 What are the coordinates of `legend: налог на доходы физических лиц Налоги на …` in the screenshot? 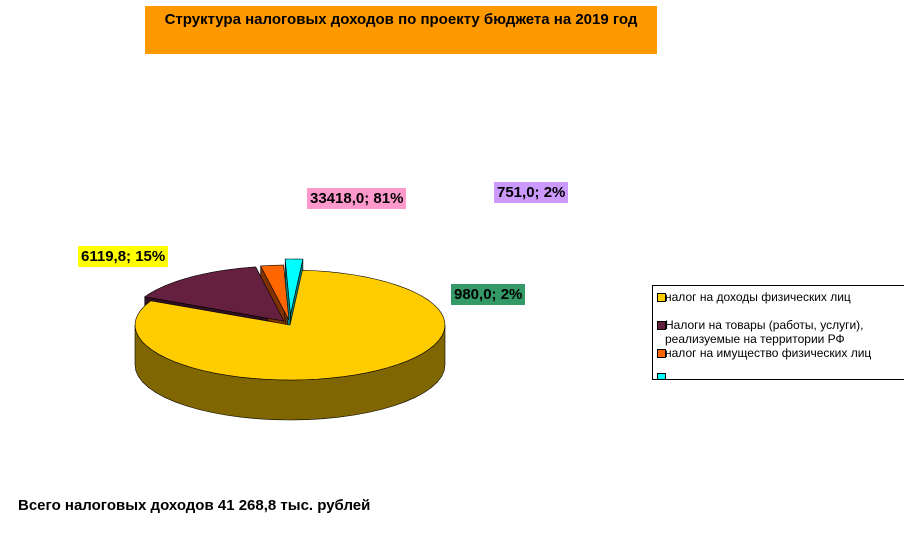 It's located at (778, 332).